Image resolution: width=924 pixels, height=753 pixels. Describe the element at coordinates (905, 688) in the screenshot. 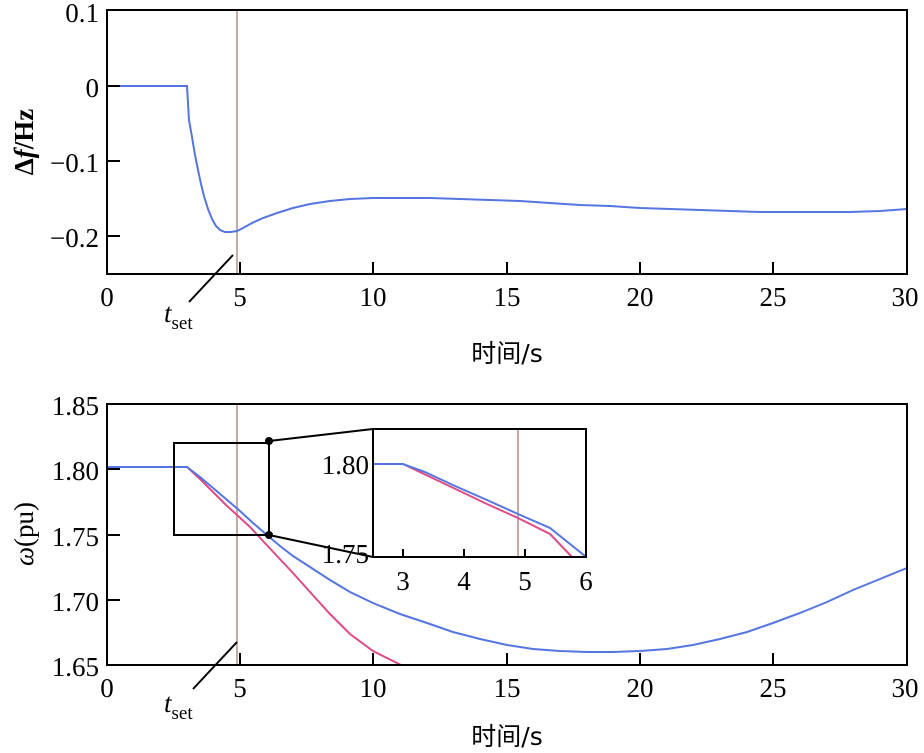

I see `bottom-xtick-label: 30` at that location.